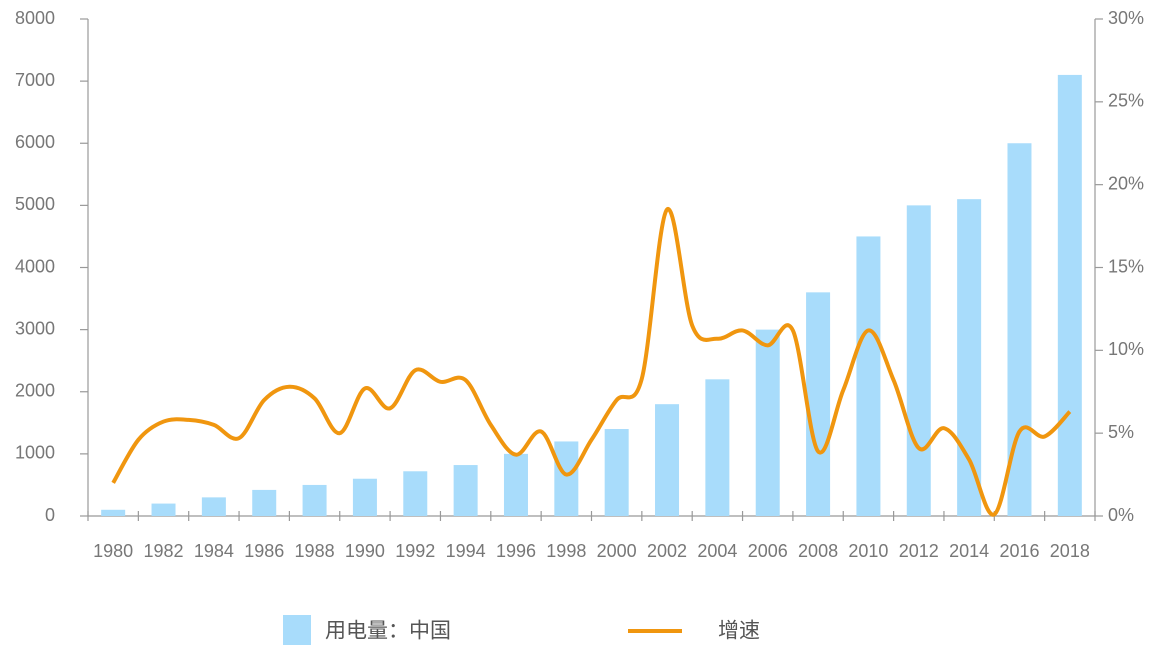 This screenshot has height=646, width=1158. What do you see at coordinates (415, 551) in the screenshot?
I see `x-tick-label: 1992` at bounding box center [415, 551].